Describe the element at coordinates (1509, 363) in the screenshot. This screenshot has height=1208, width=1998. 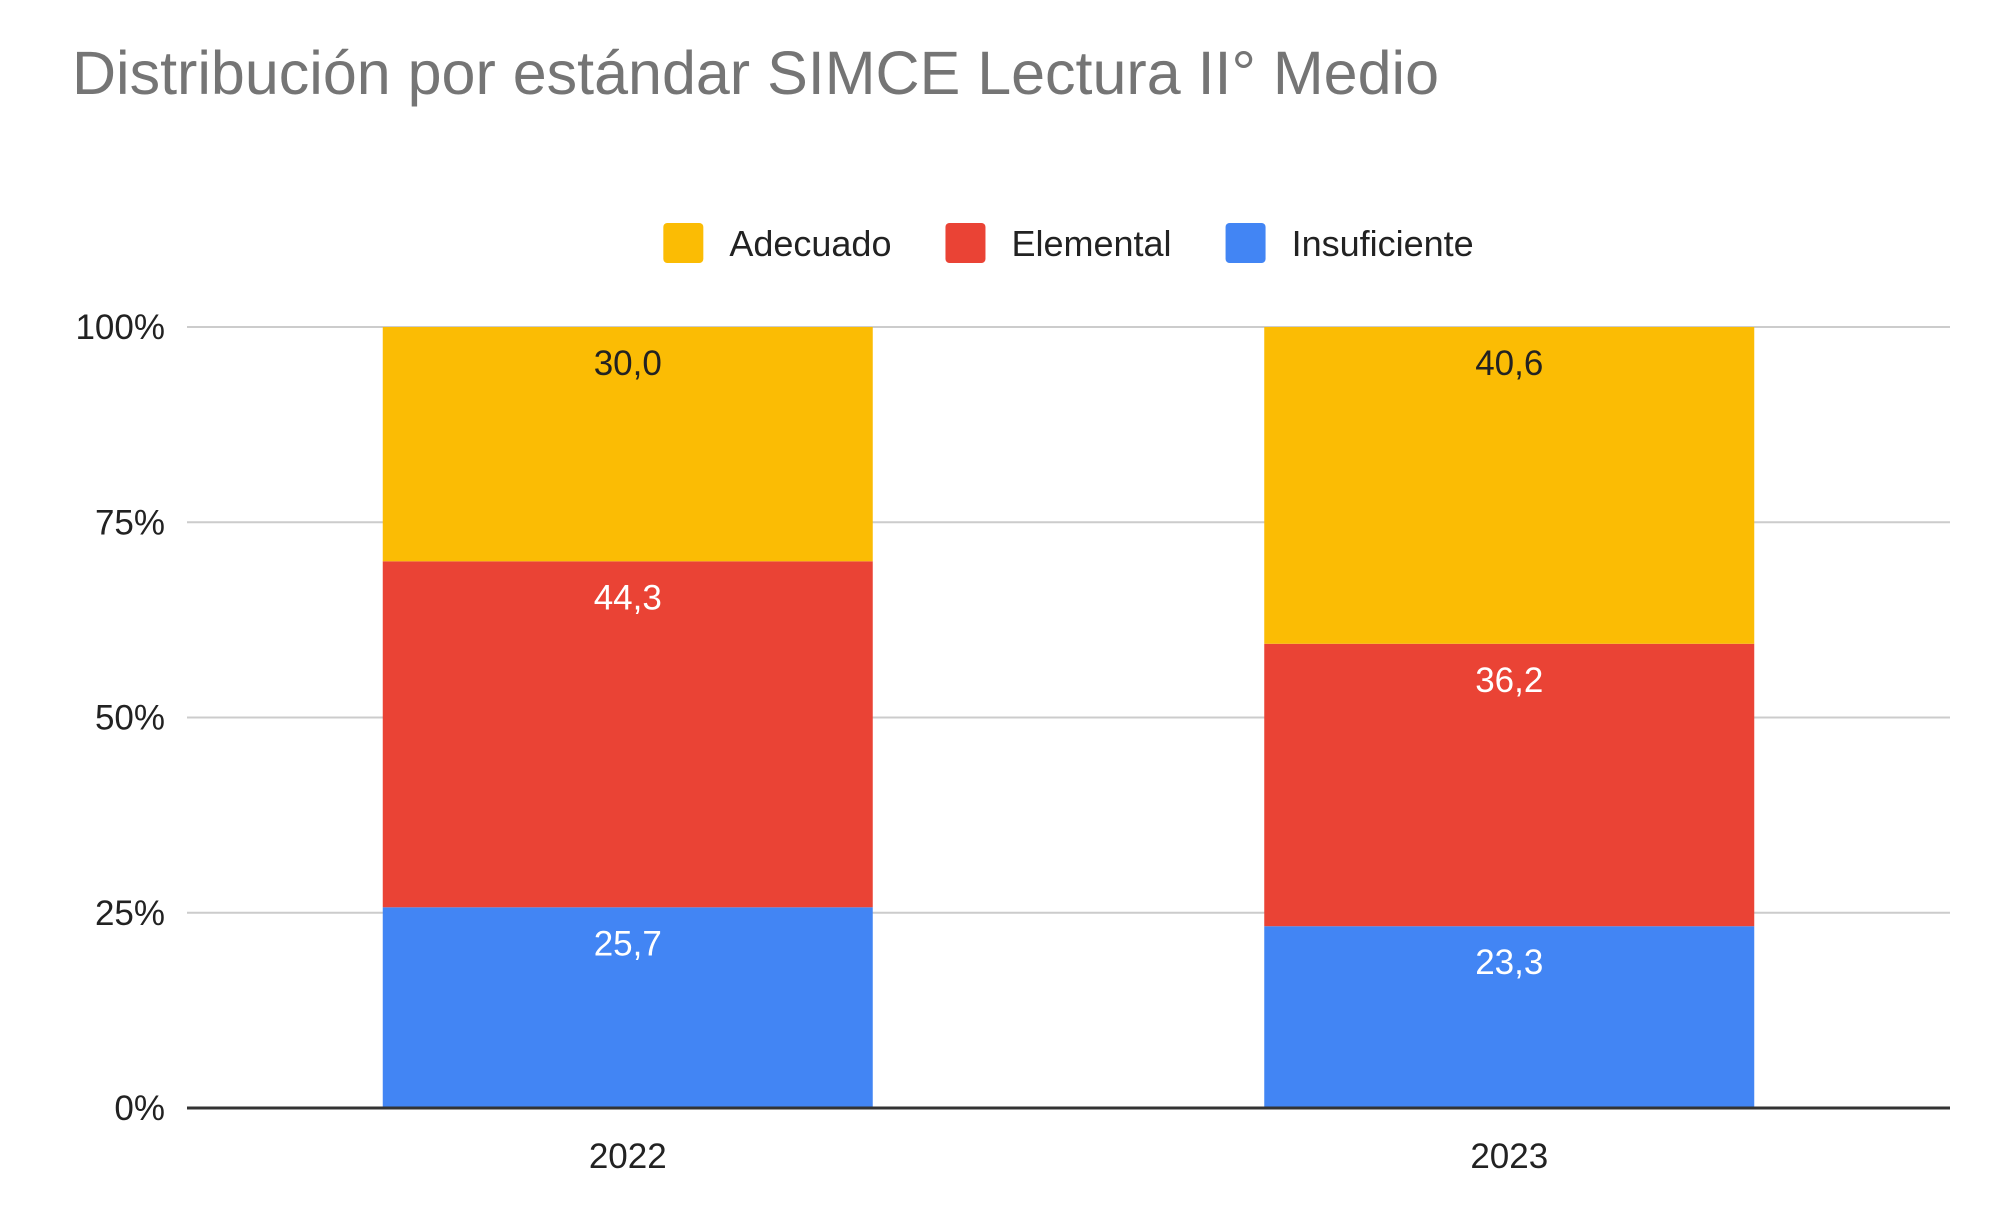
I see `data-label: 40,6` at that location.